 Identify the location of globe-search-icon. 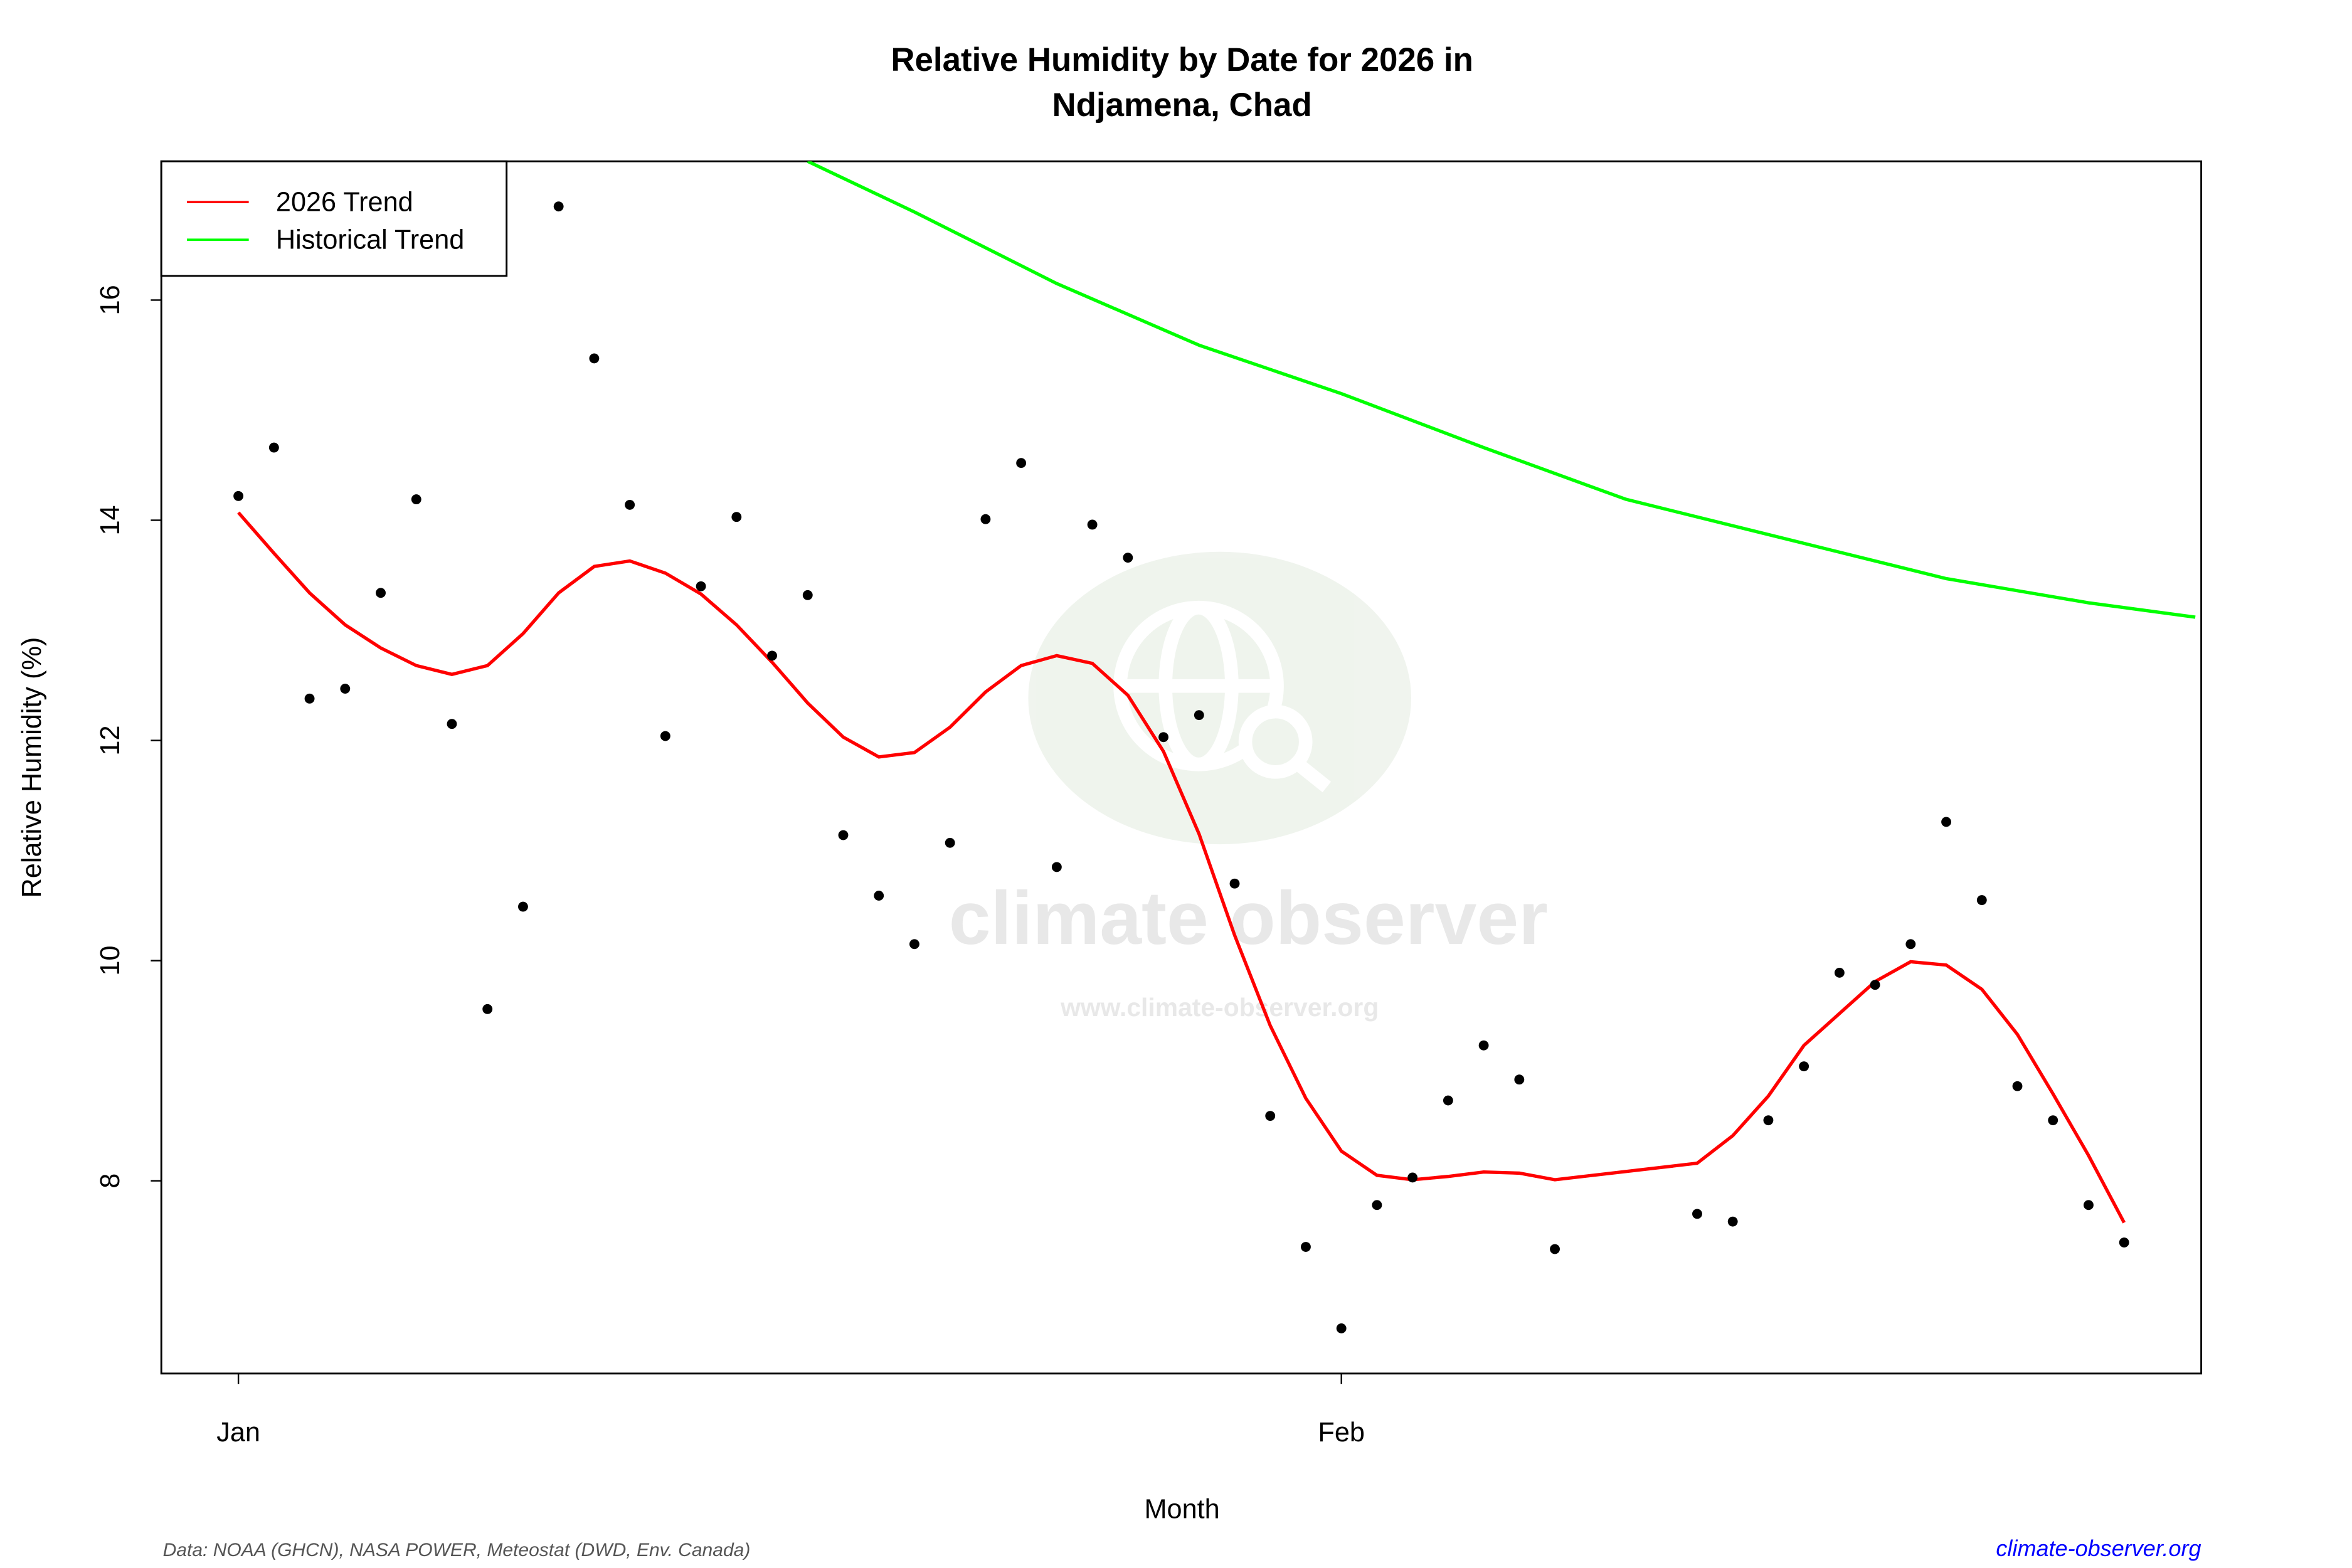
(1222, 697).